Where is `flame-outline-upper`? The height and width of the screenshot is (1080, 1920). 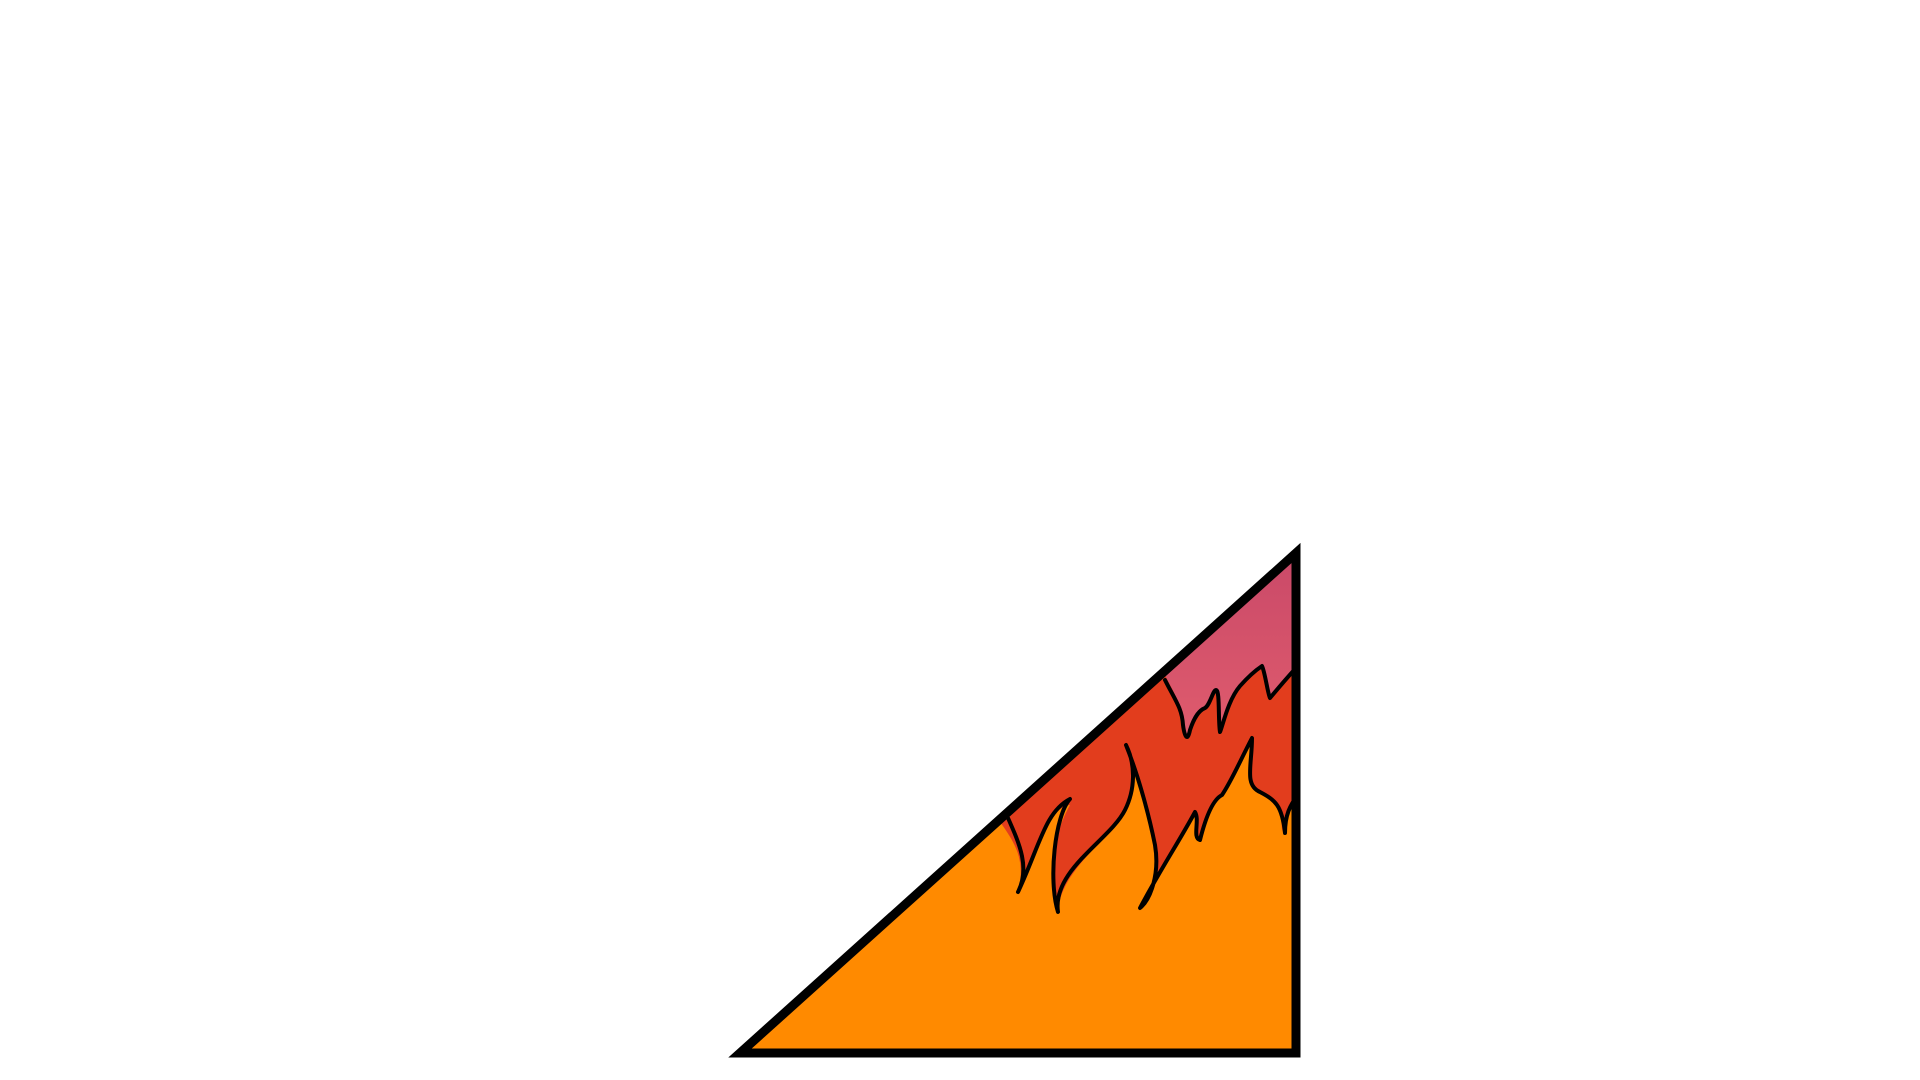 flame-outline-upper is located at coordinates (1230, 701).